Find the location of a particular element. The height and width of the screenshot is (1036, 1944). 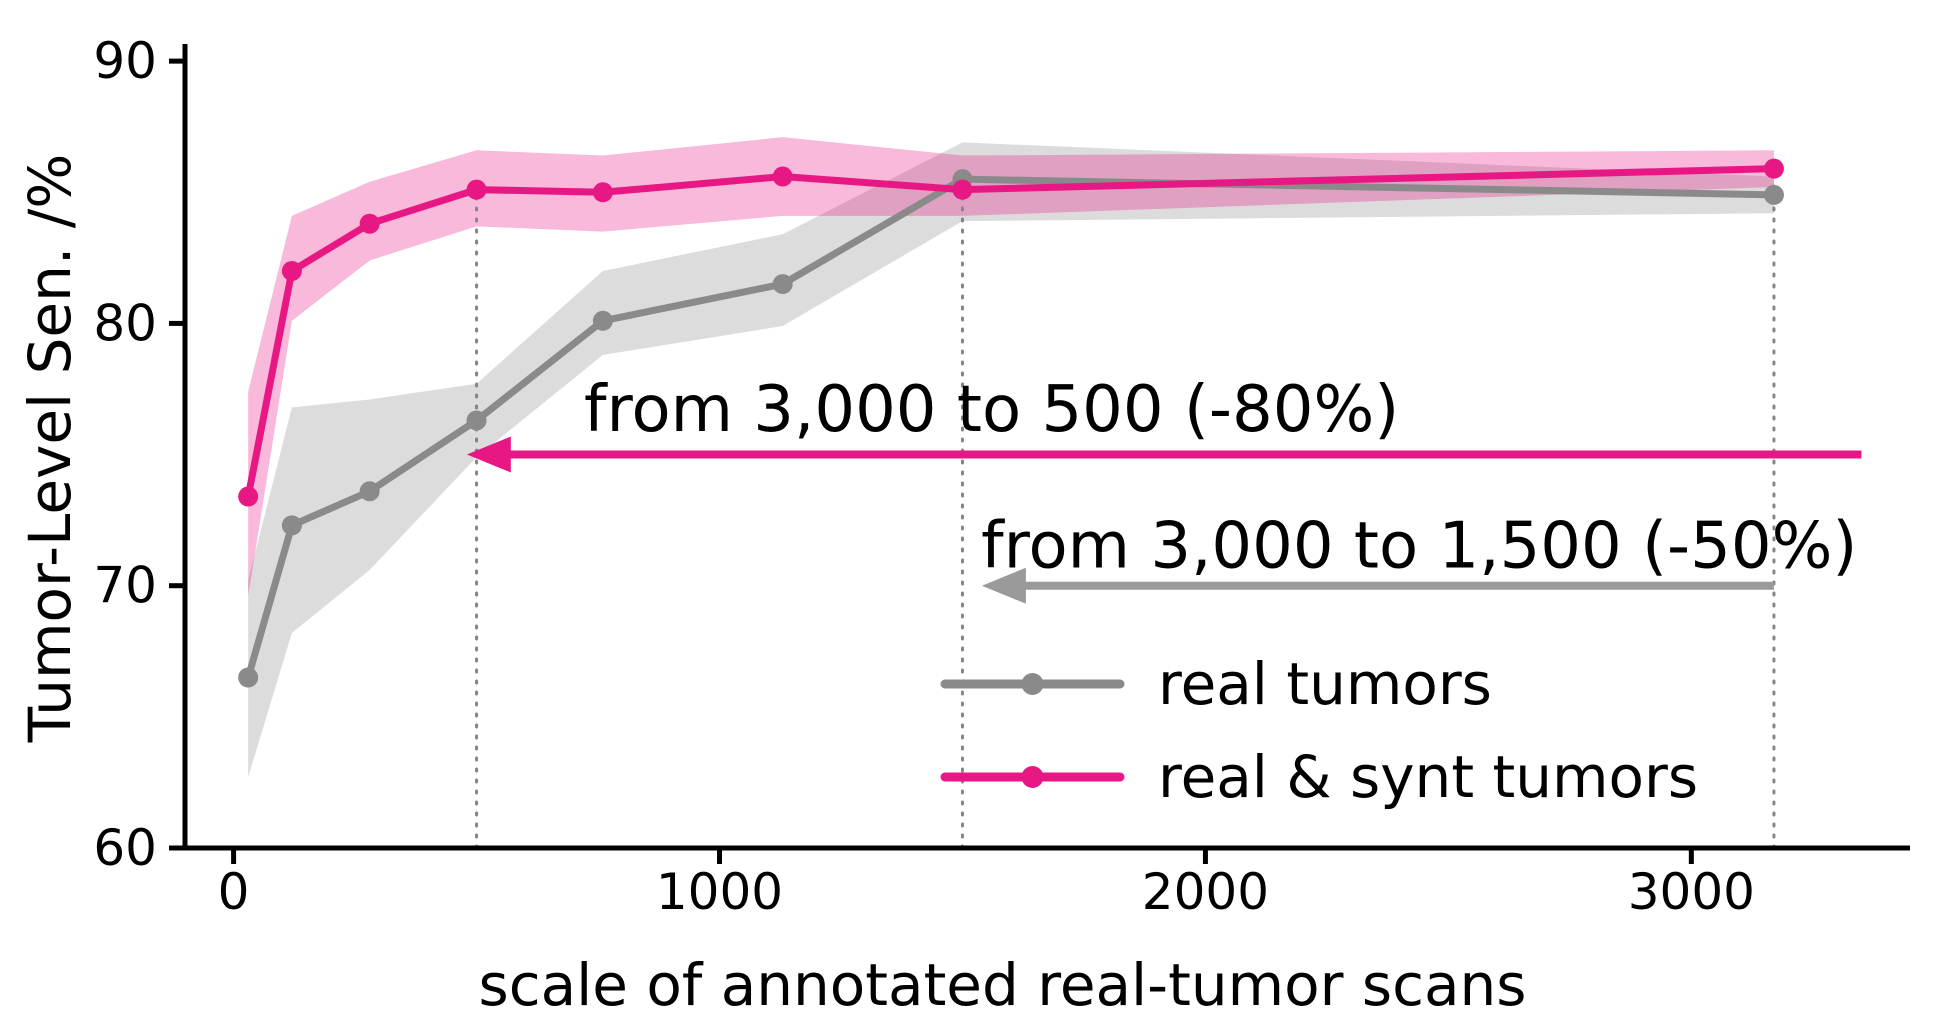

synt-annotation-reduction-text: from 3,000 to 500 (-80%) is located at coordinates (991, 410).